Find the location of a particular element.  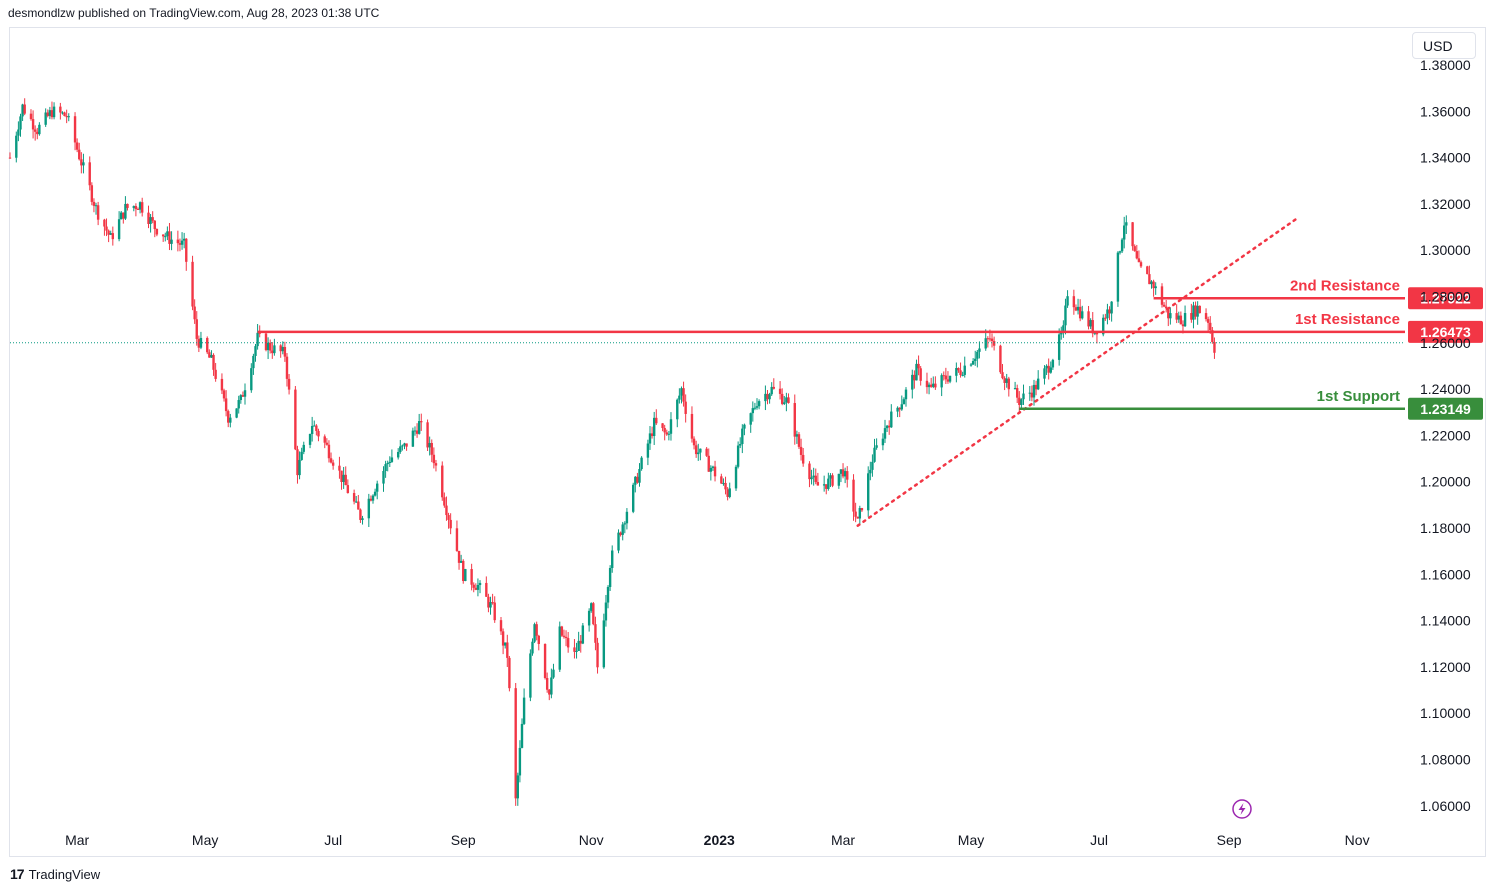

x-tick-label: May is located at coordinates (205, 840).